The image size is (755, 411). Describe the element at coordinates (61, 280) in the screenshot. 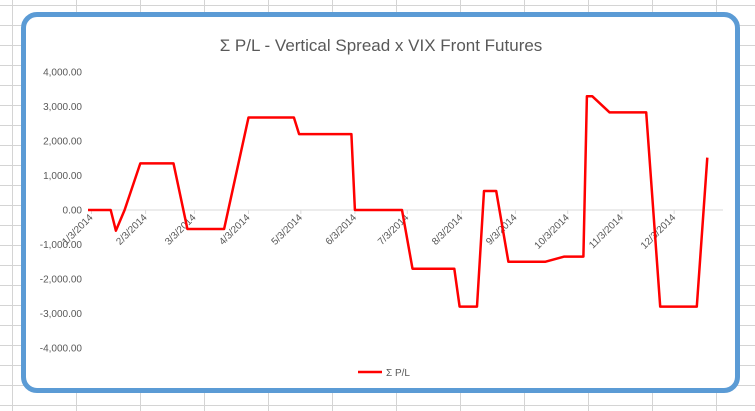

I see `y-tick-label: -2,000.00` at that location.